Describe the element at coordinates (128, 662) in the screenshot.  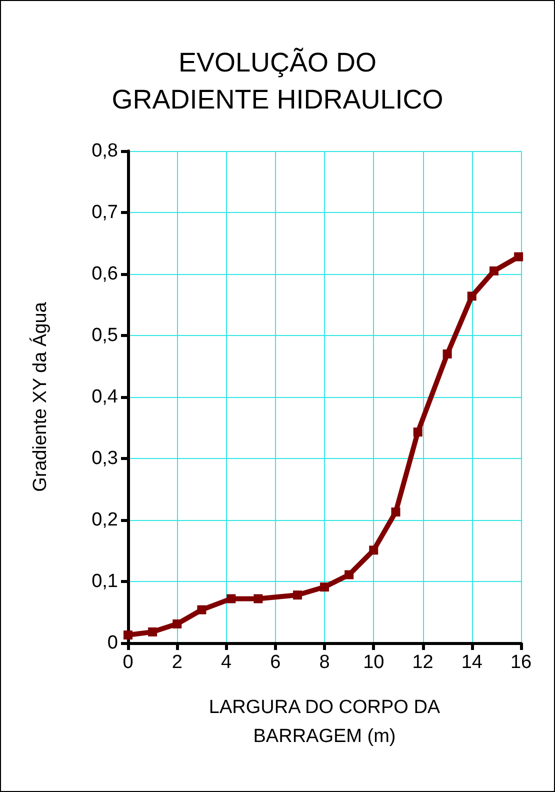
I see `x-tick-label: 0` at that location.